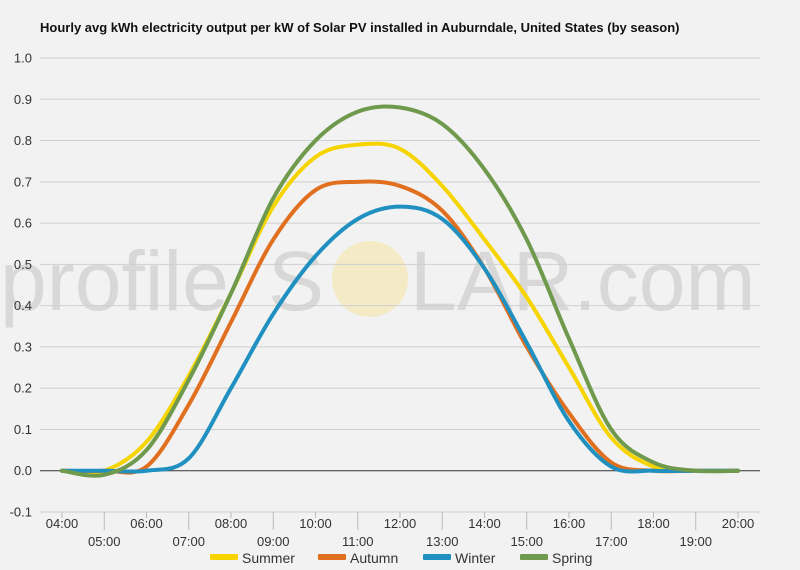  Describe the element at coordinates (146, 523) in the screenshot. I see `x-tick-label: 06:00` at that location.